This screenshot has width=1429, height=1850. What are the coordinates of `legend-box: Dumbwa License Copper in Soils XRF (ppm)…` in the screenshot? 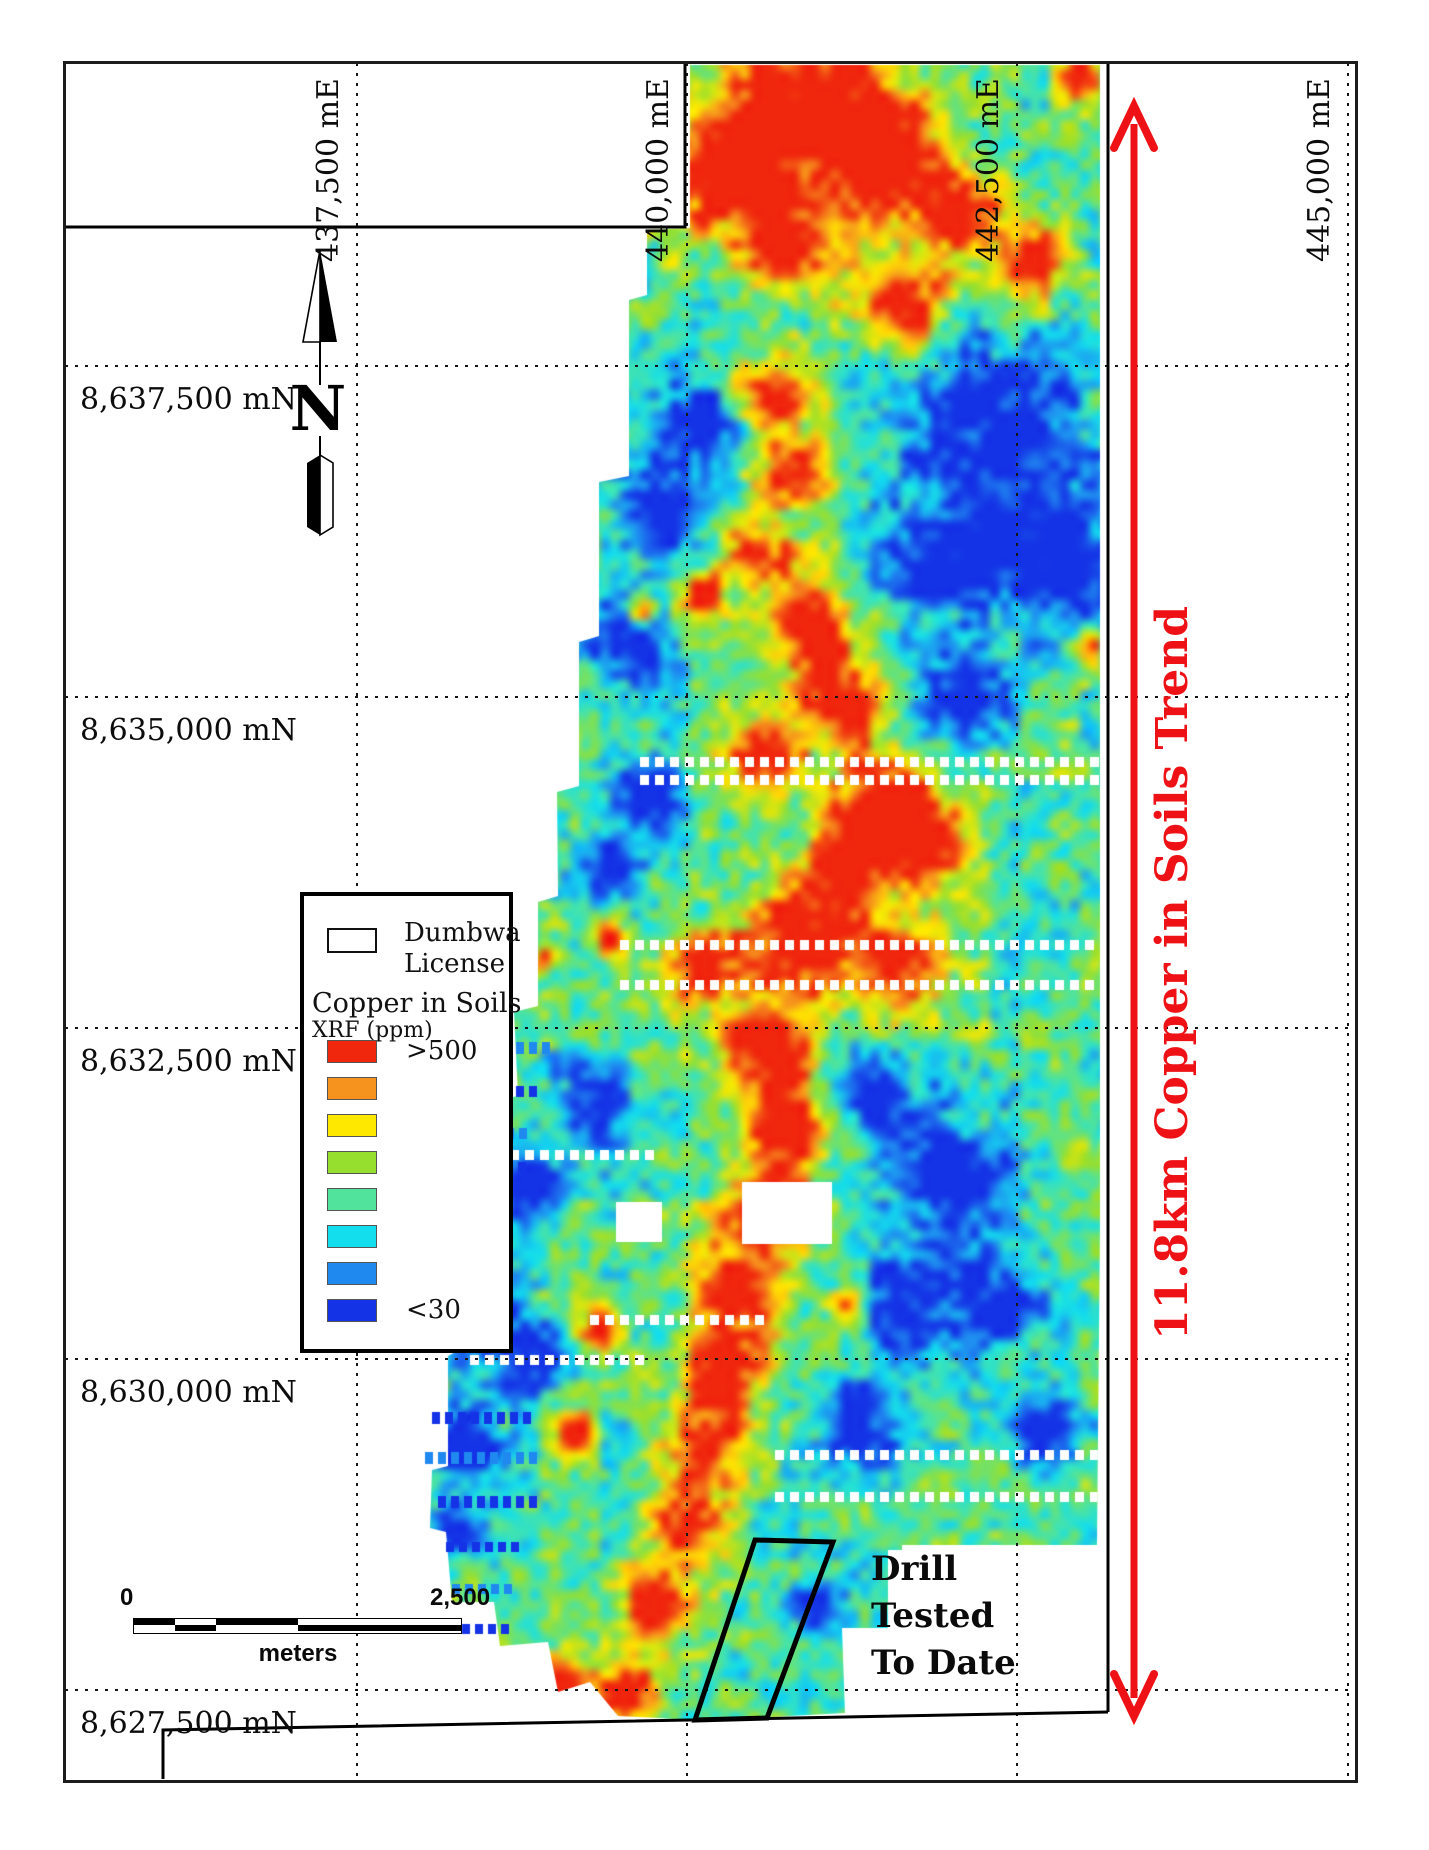 It's located at (410, 1122).